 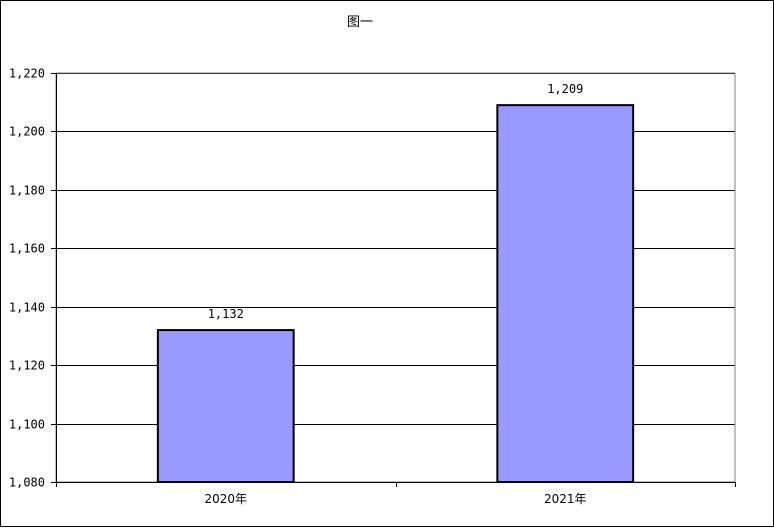 I want to click on data-label-0: 1,132, so click(x=226, y=314).